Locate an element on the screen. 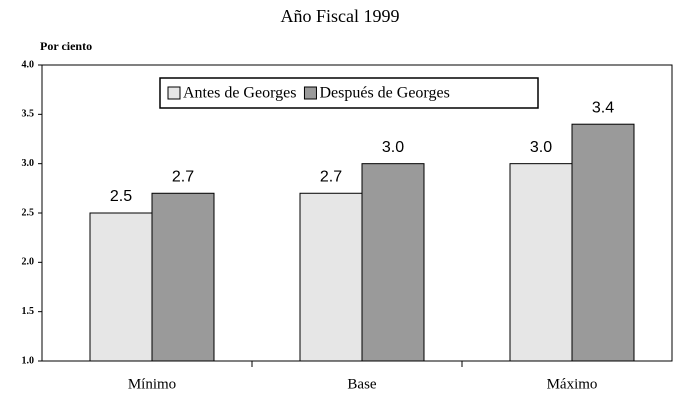  chart-title: Año Fiscal 1999 is located at coordinates (340, 16).